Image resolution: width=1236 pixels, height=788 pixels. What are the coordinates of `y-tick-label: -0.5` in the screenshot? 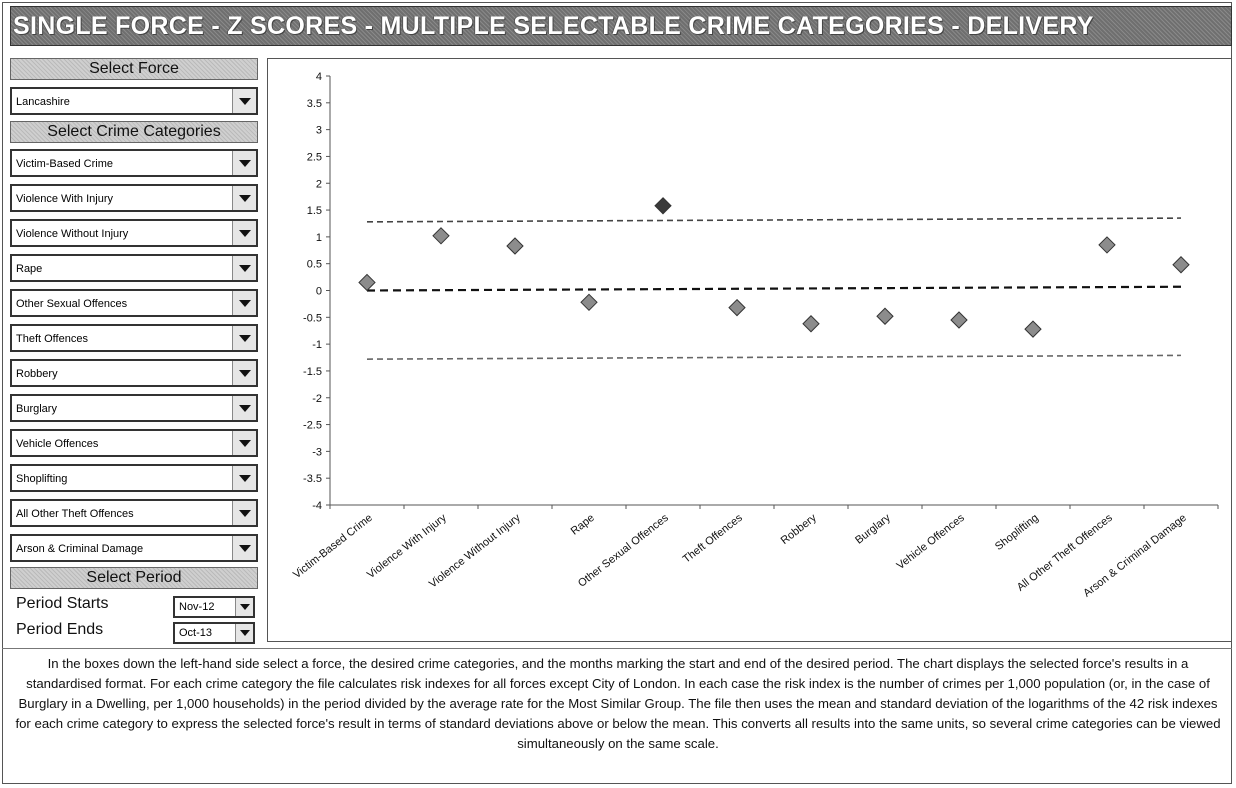 It's located at (312, 318).